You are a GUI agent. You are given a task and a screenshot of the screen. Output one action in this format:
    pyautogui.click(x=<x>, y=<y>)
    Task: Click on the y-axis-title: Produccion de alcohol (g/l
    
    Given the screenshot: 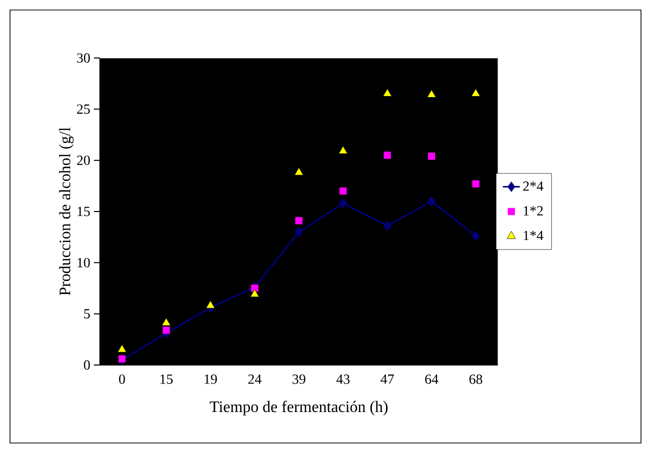 What is the action you would take?
    pyautogui.click(x=66, y=211)
    